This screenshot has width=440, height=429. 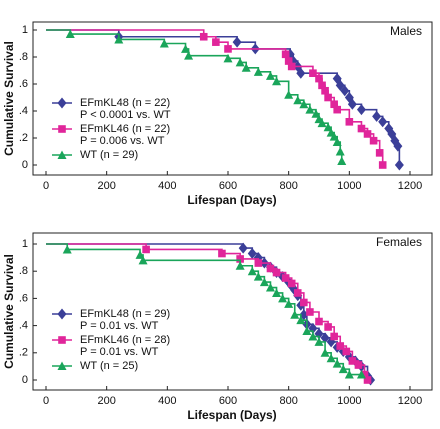 What do you see at coordinates (228, 186) in the screenshot?
I see `x-tick-label: 600` at bounding box center [228, 186].